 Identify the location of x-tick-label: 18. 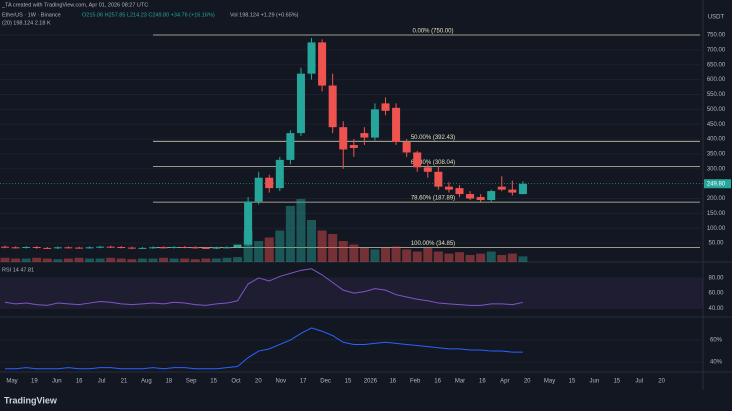
(168, 382).